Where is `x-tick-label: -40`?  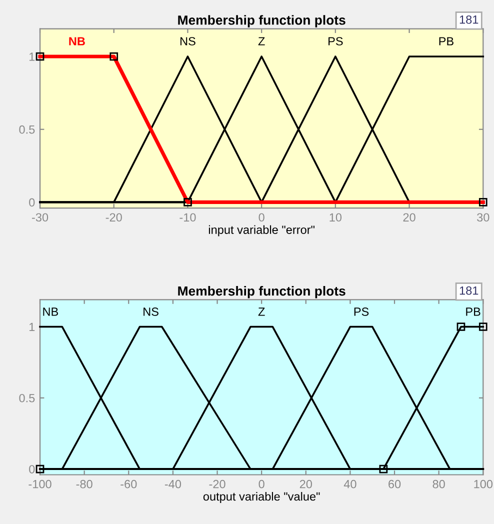 x-tick-label: -40 is located at coordinates (173, 484).